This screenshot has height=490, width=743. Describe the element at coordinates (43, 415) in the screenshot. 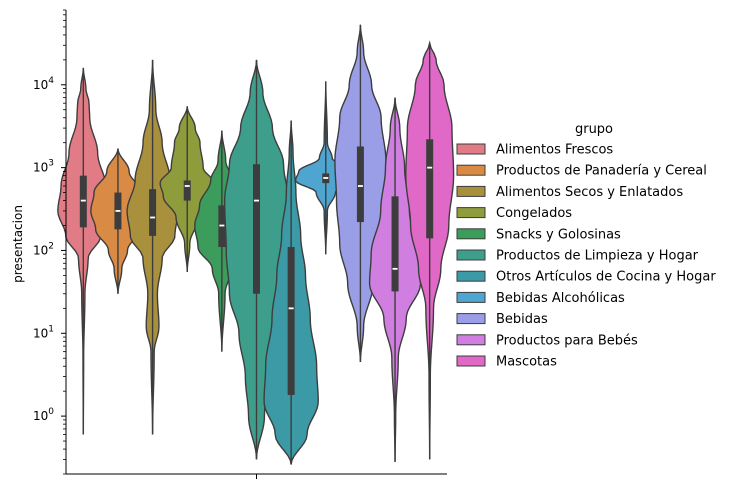

I see `y-tick-label: 10⁰` at that location.